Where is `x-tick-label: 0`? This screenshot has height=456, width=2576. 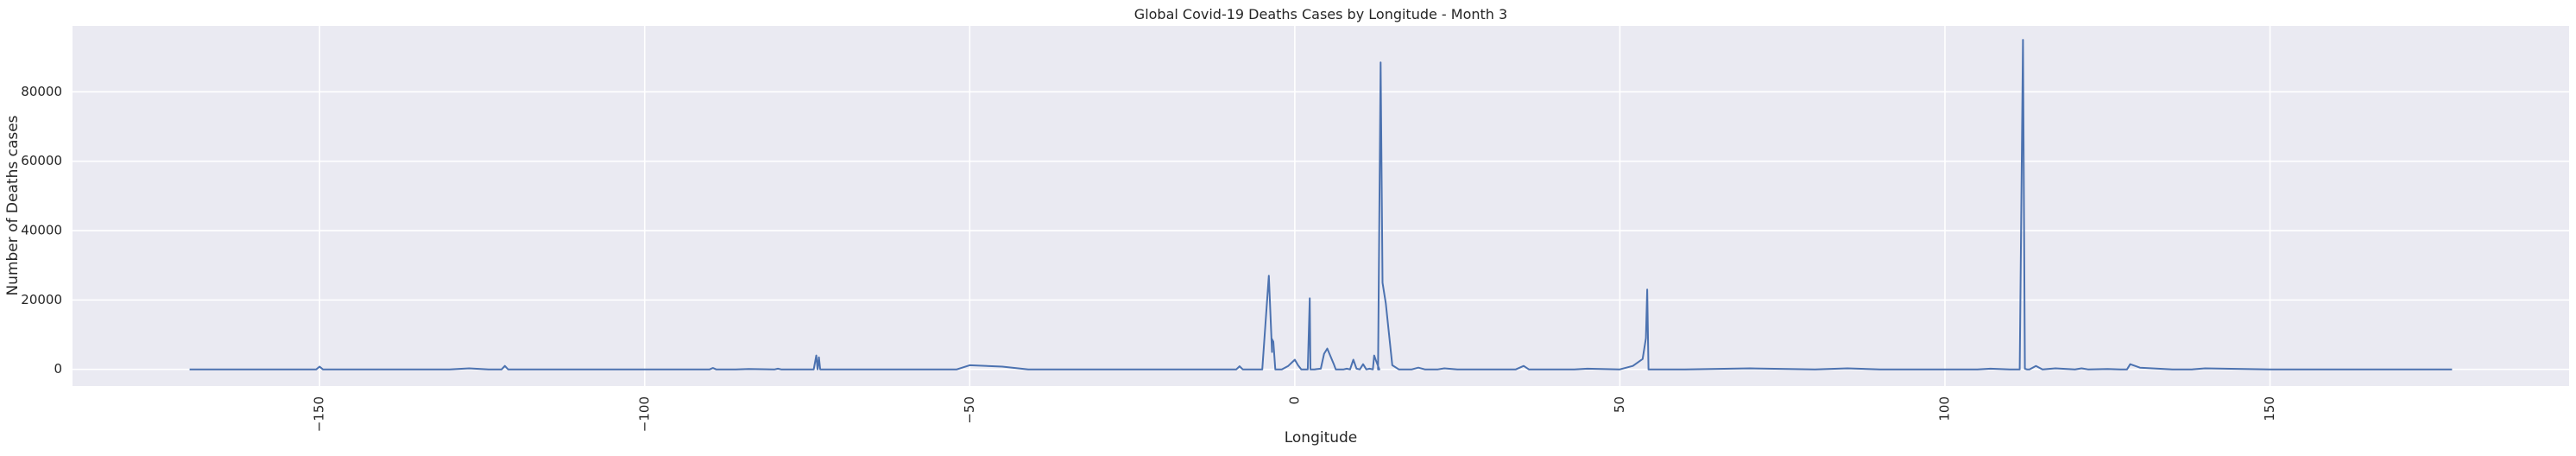 x-tick-label: 0 is located at coordinates (1294, 400).